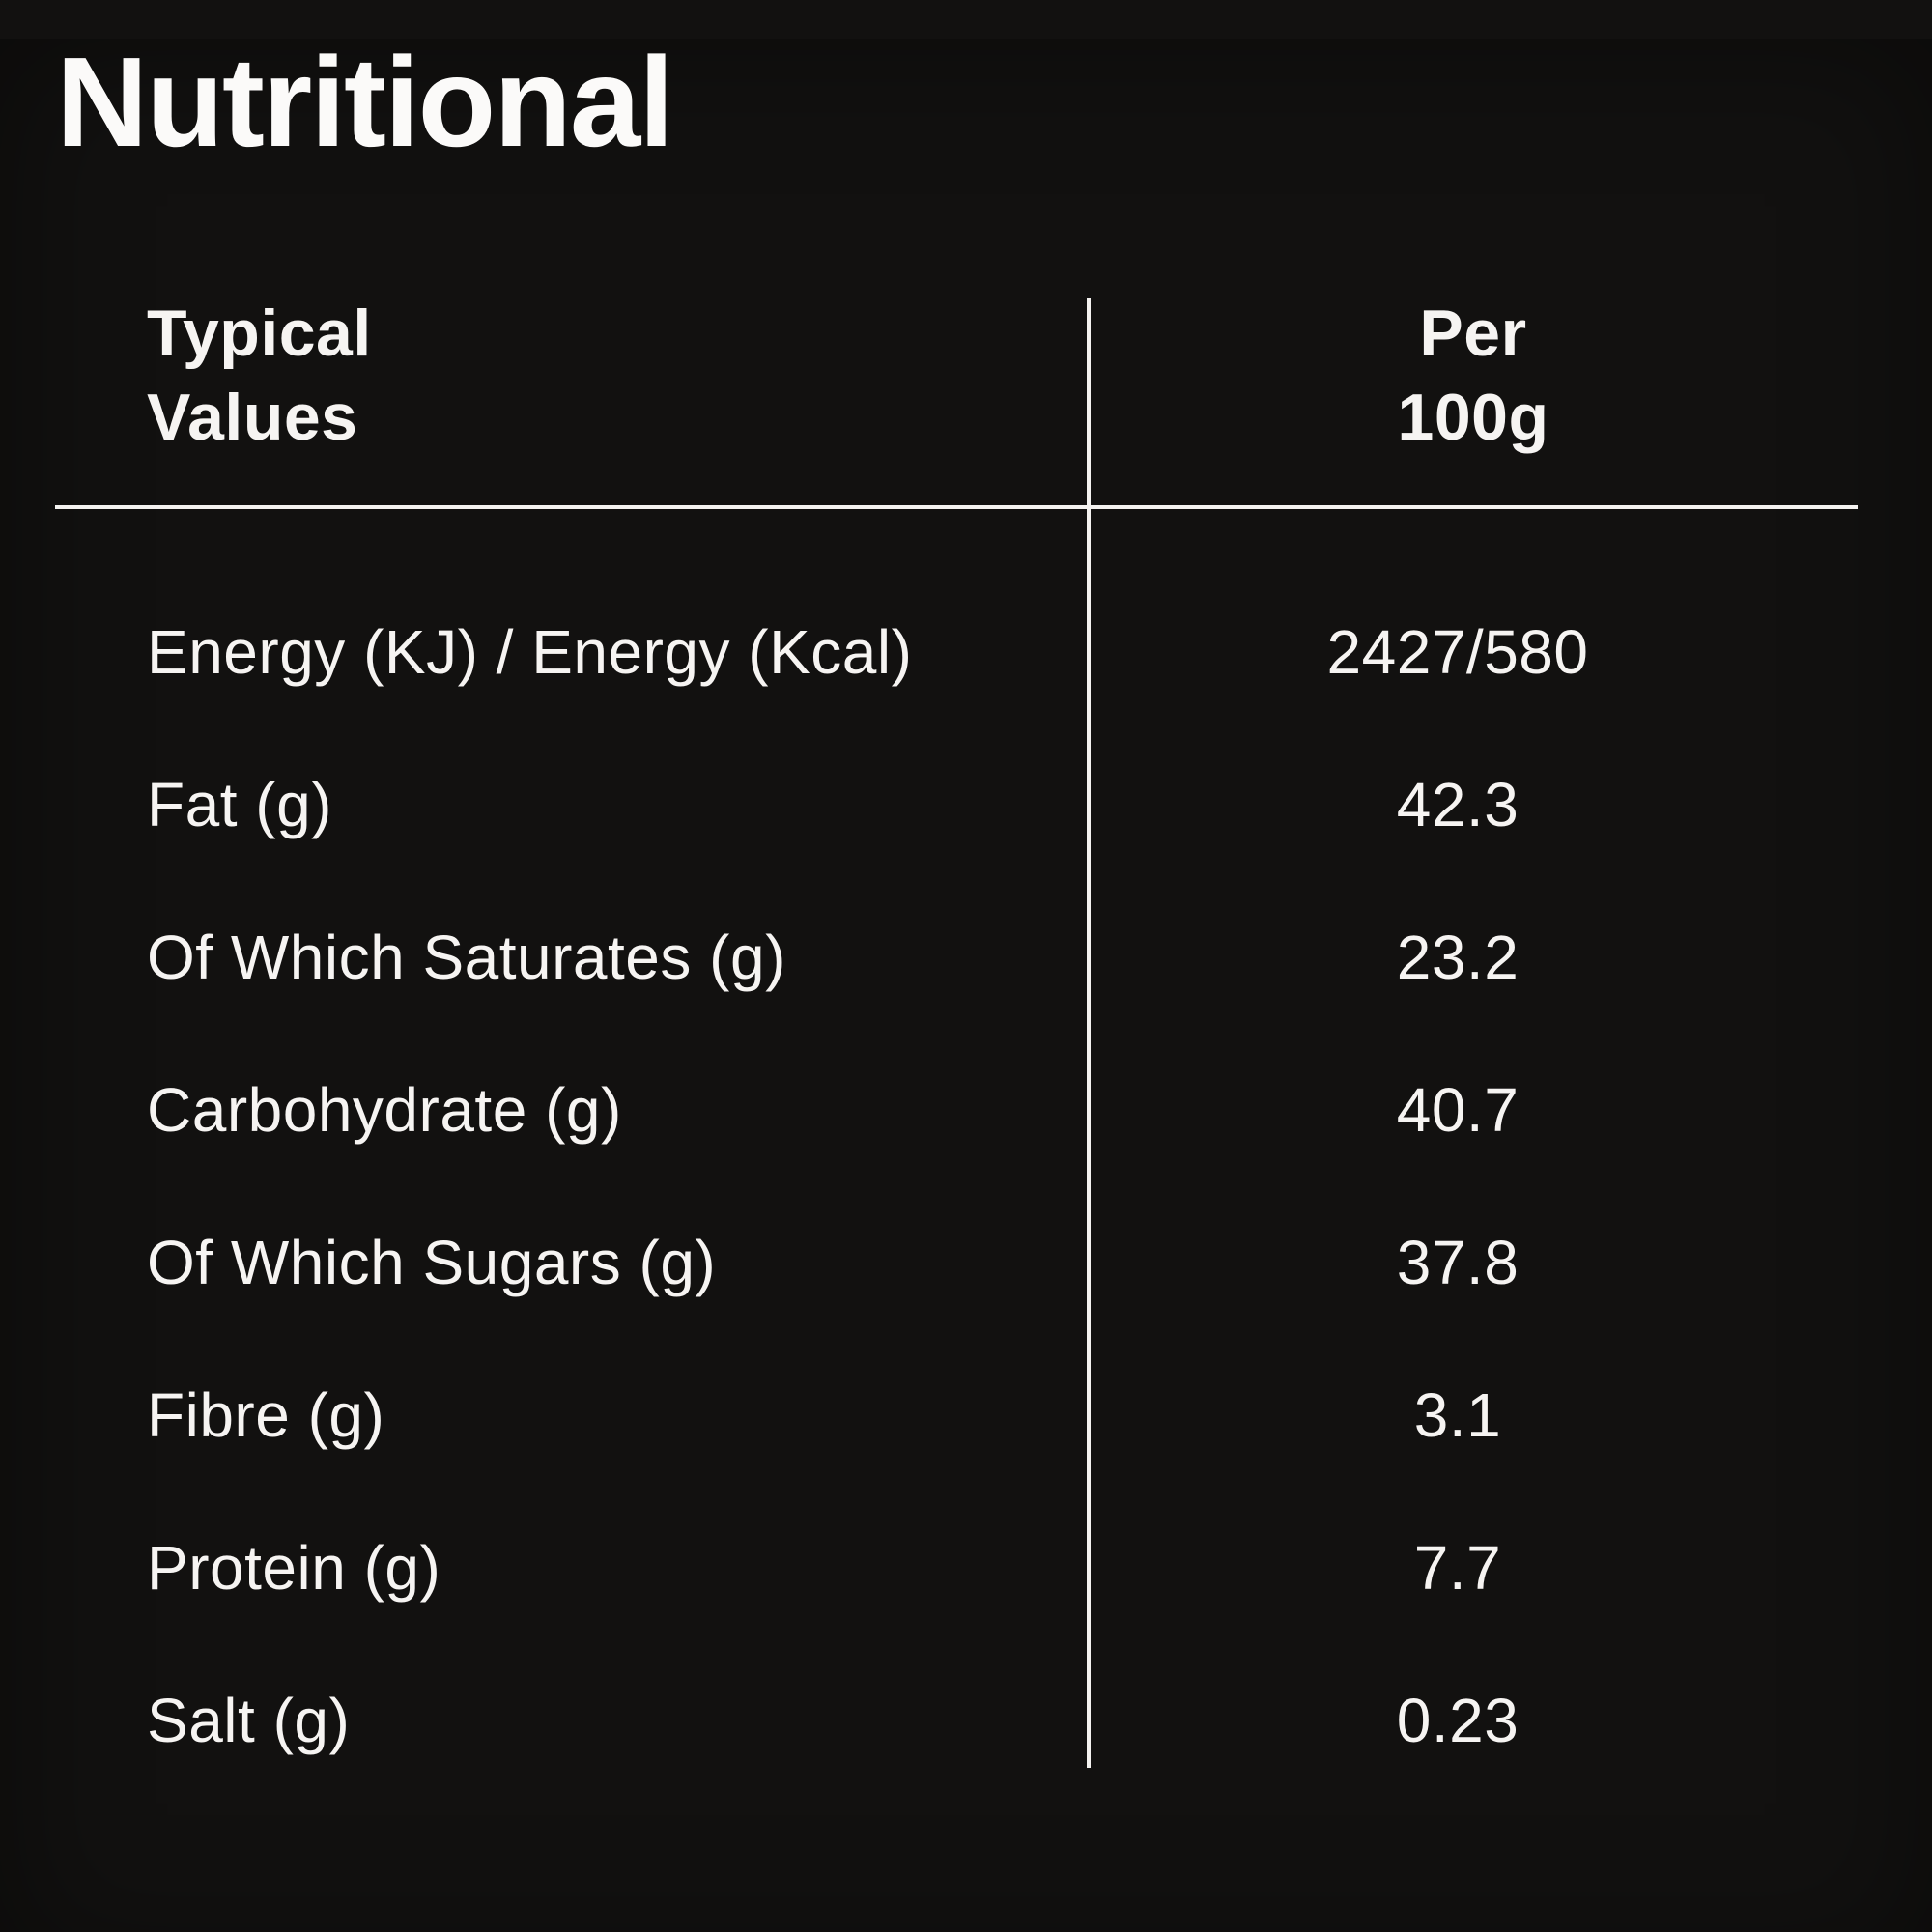  What do you see at coordinates (466, 957) in the screenshot?
I see `row-label-saturates: Of Which Saturates (g)` at bounding box center [466, 957].